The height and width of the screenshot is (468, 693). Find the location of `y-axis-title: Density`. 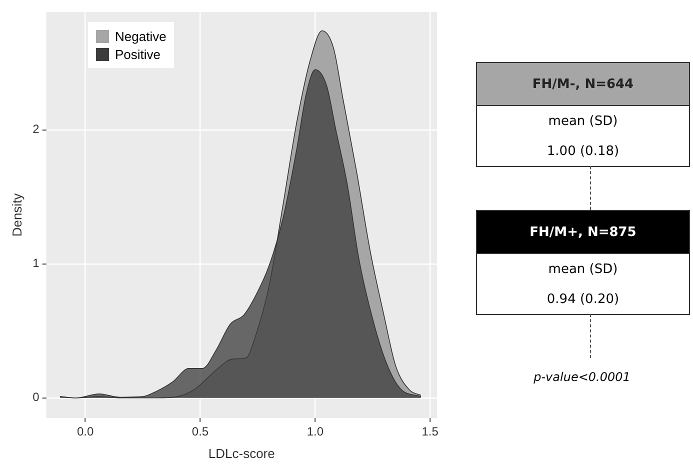

y-axis-title: Density is located at coordinates (16, 214).